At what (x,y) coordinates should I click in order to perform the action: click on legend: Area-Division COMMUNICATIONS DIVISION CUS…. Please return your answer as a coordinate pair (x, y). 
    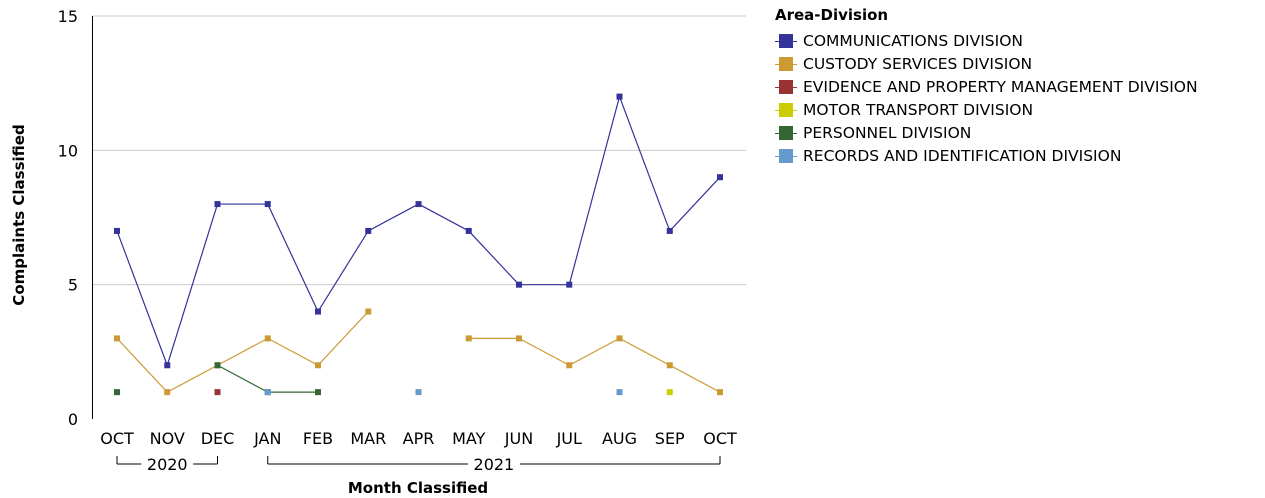
    Looking at the image, I should click on (986, 86).